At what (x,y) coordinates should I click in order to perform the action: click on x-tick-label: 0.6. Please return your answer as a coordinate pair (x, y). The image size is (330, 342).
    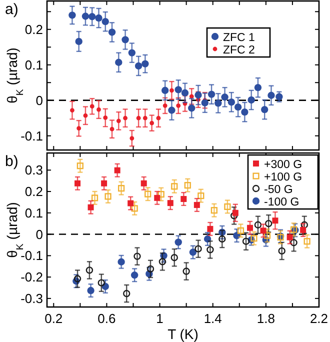
    Looking at the image, I should click on (107, 318).